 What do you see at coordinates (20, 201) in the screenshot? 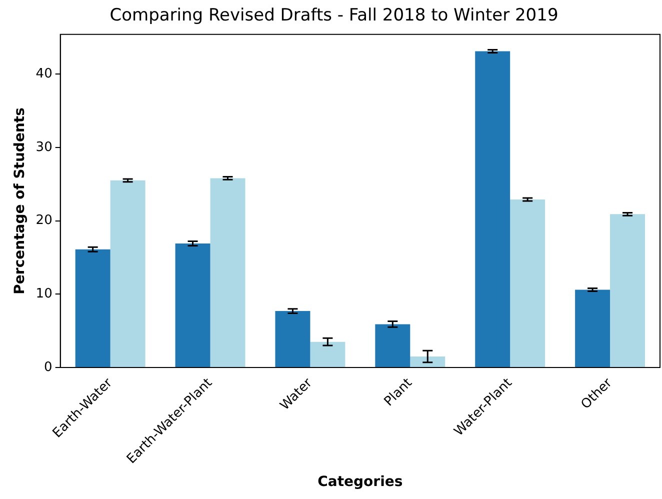
I see `y-axis-title: Percentage of Students` at bounding box center [20, 201].